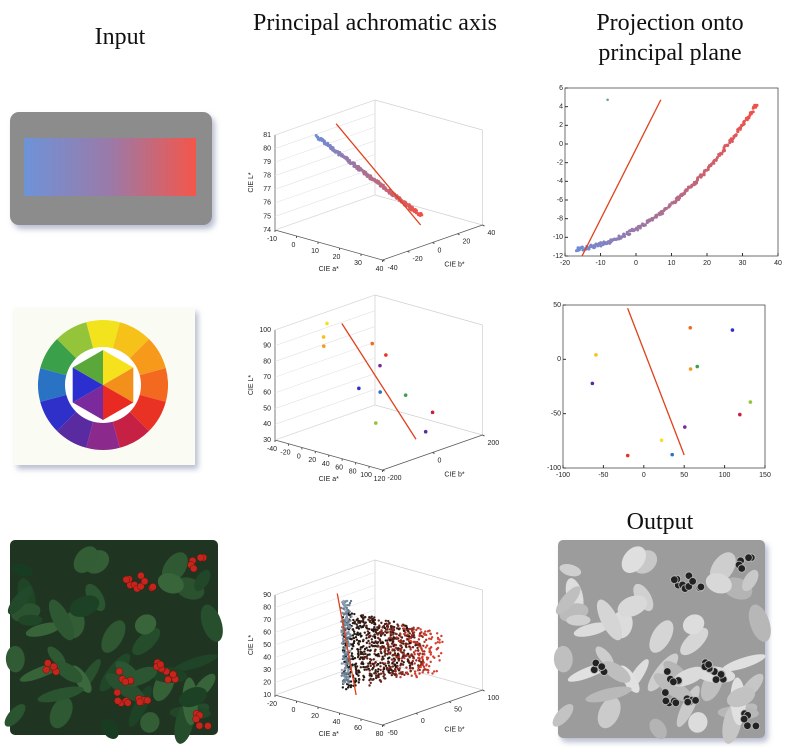 The height and width of the screenshot is (747, 786). What do you see at coordinates (339, 468) in the screenshot?
I see `x-tick-label: 60` at bounding box center [339, 468].